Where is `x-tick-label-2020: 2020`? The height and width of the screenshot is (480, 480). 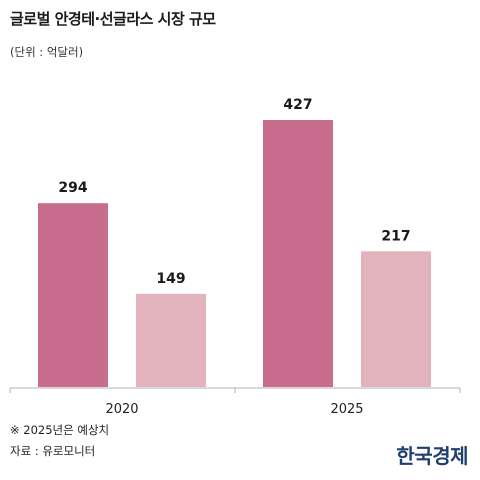
x-tick-label-2020: 2020 is located at coordinates (121, 409).